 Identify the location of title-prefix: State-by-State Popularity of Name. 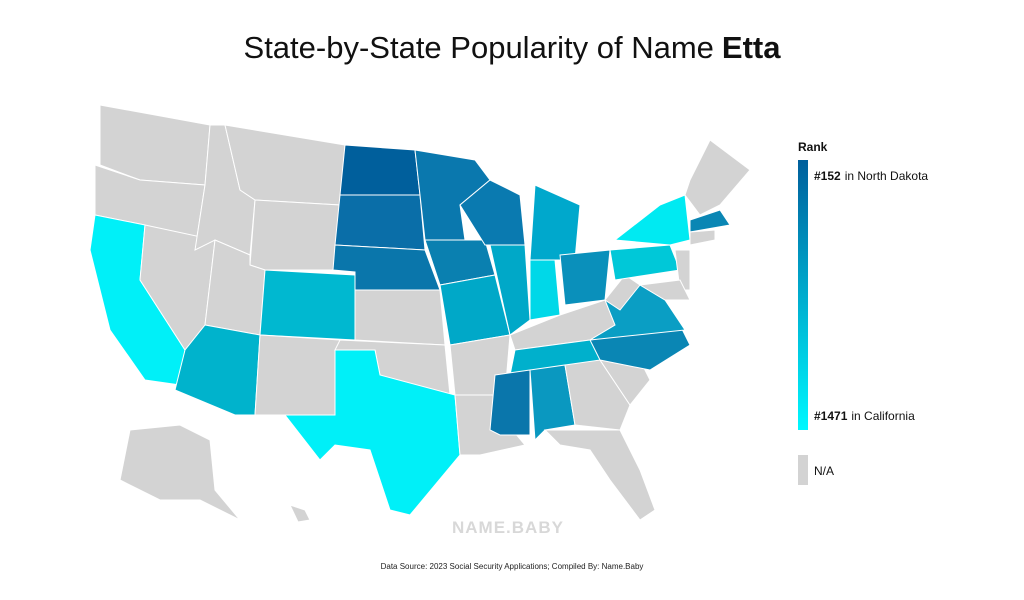
(478, 47).